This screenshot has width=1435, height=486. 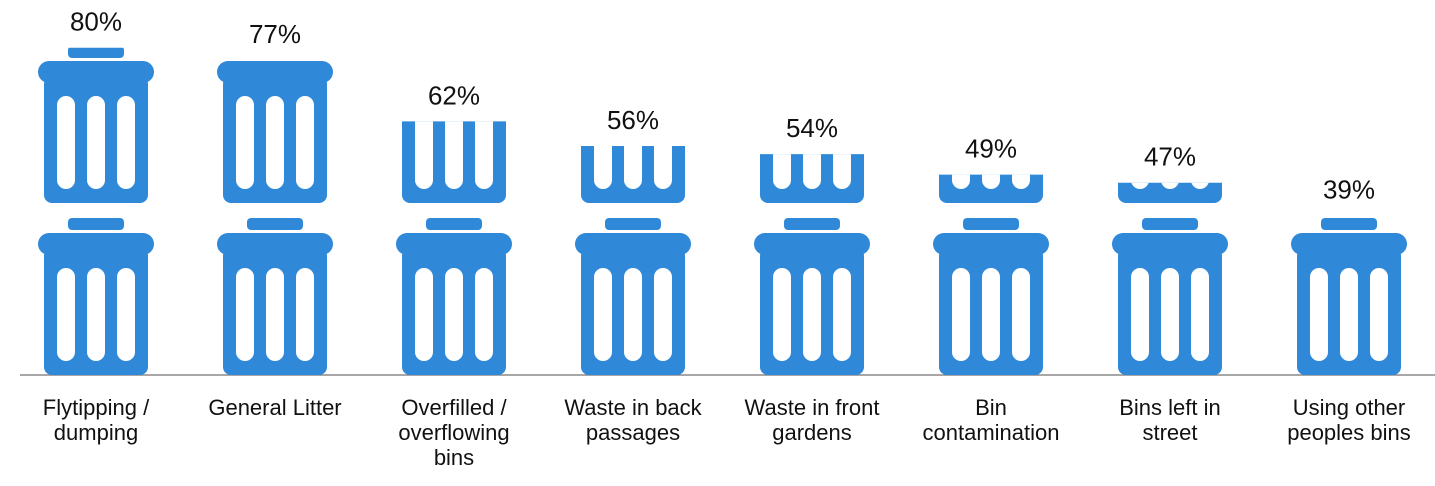 I want to click on value-label: 54%, so click(x=812, y=128).